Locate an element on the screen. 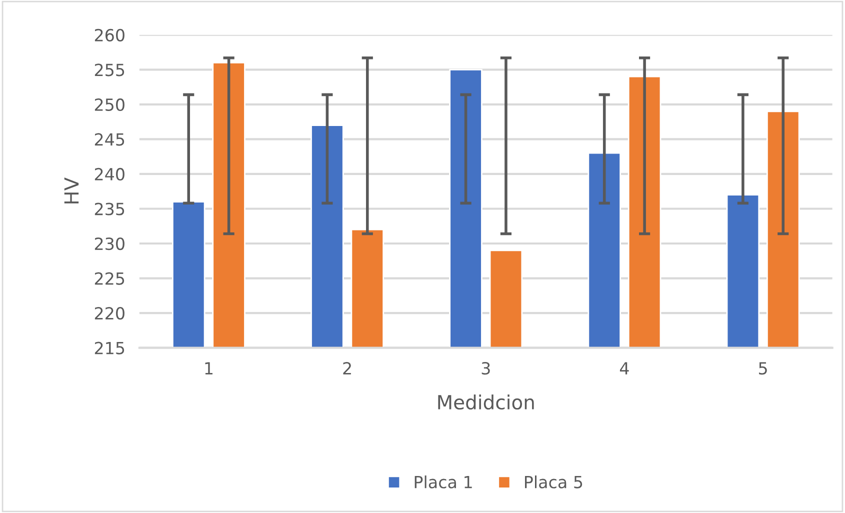 The image size is (845, 513). y-tick-label: 220 is located at coordinates (109, 313).